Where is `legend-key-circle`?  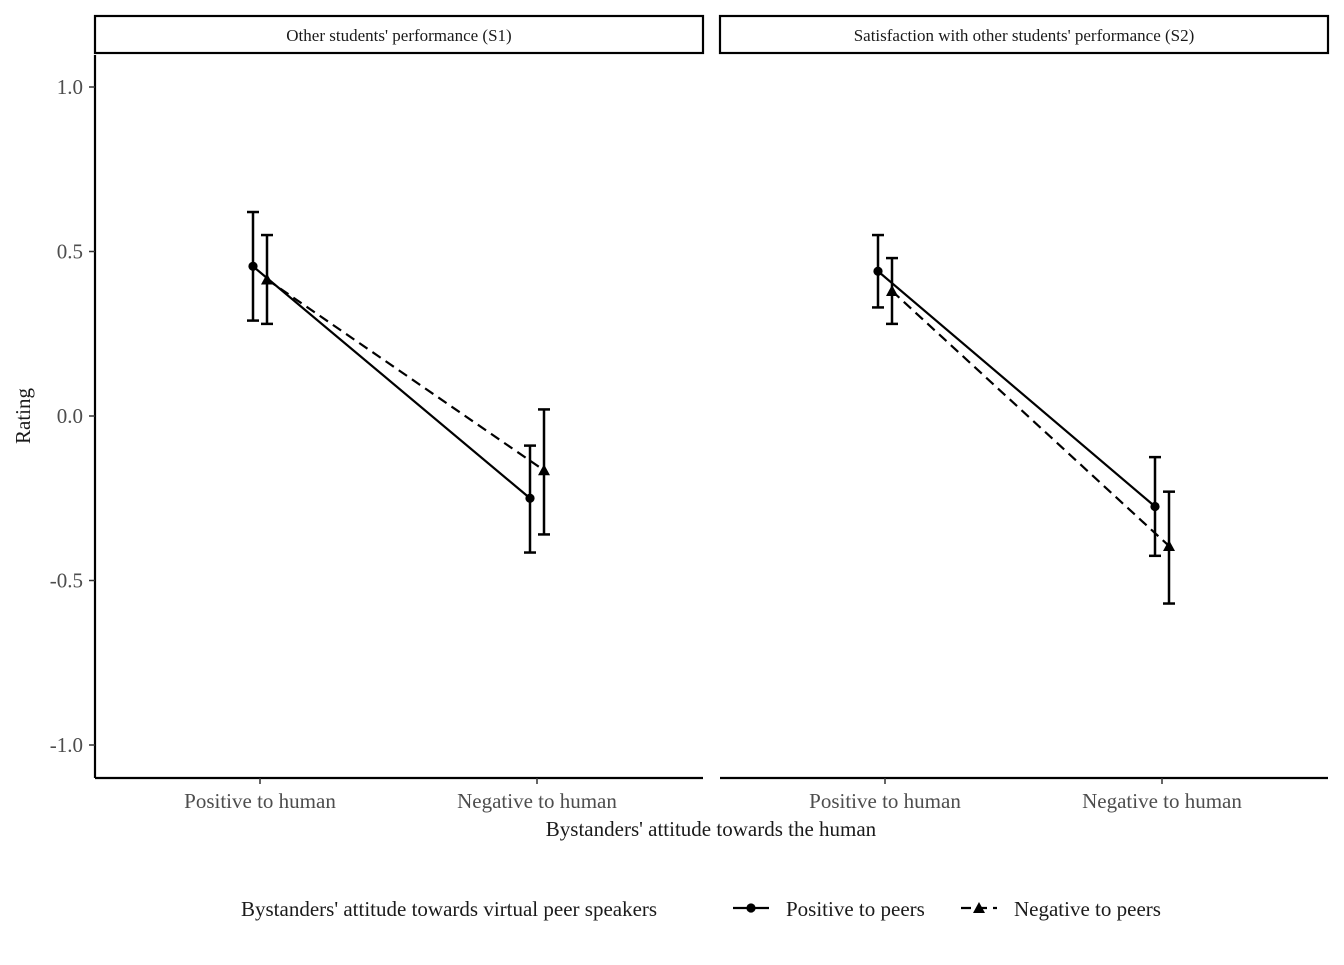
legend-key-circle is located at coordinates (751, 908).